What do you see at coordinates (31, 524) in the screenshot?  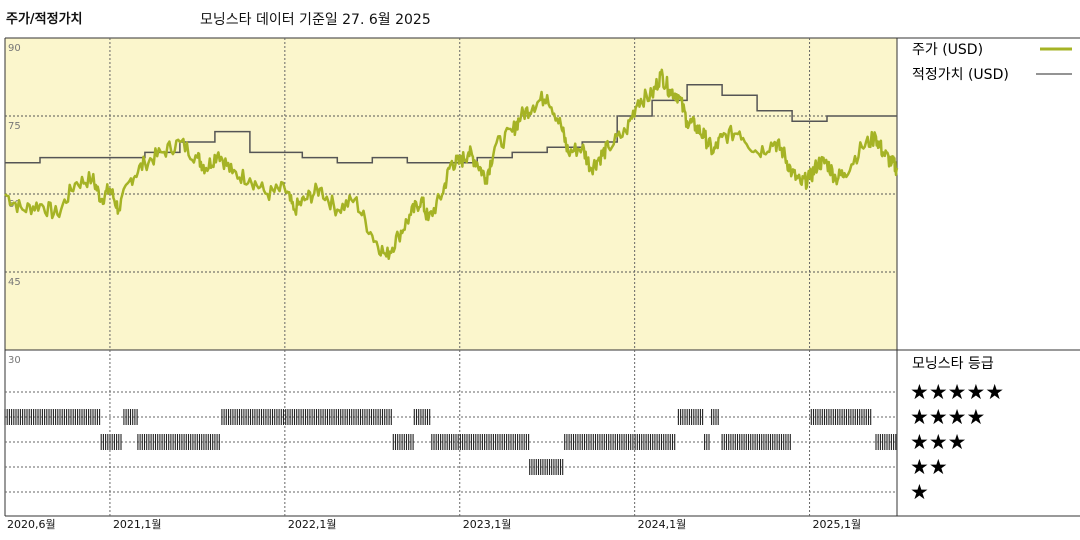 I see `x-tick-label: 2020,6월` at bounding box center [31, 524].